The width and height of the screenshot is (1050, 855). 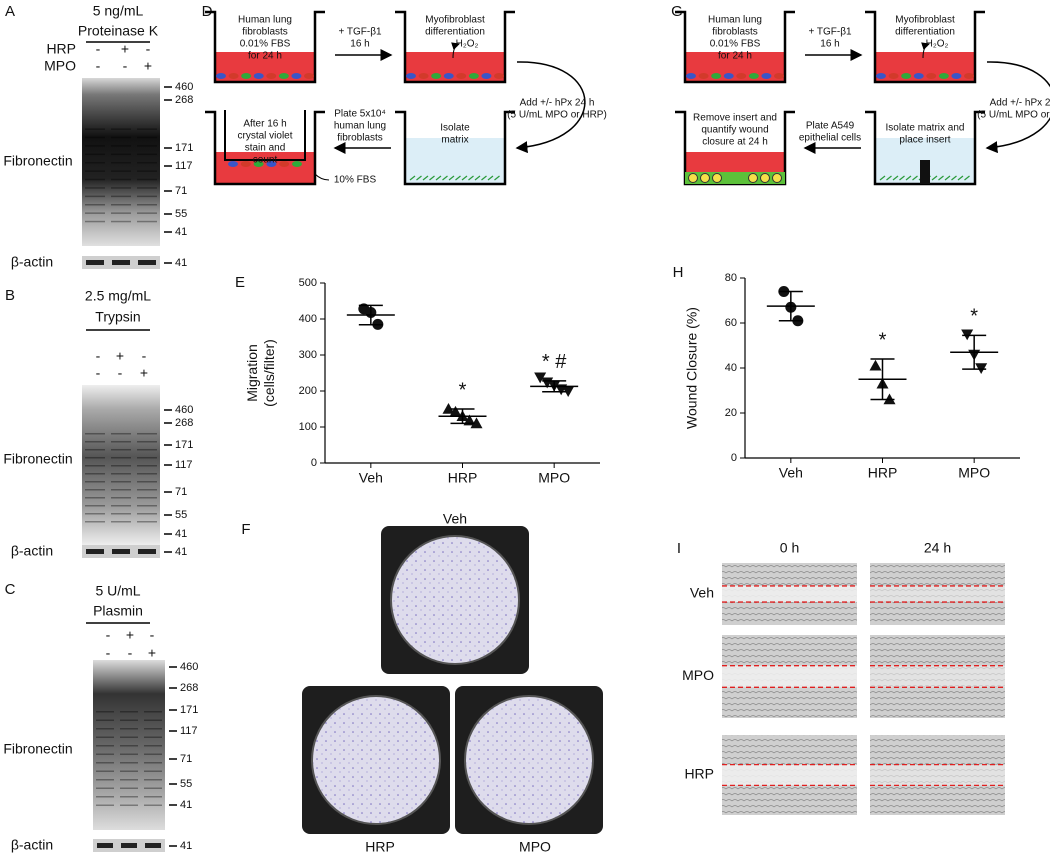 I want to click on y-tick-label: 400, so click(x=308, y=319).